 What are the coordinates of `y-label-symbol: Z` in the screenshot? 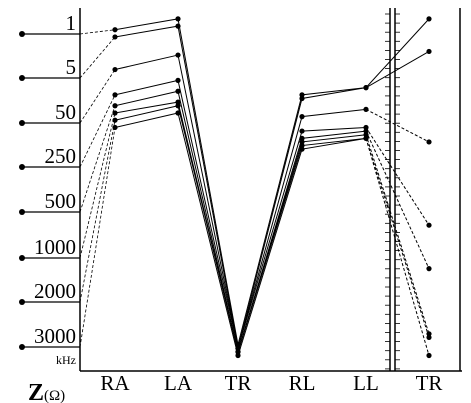 It's located at (36, 391).